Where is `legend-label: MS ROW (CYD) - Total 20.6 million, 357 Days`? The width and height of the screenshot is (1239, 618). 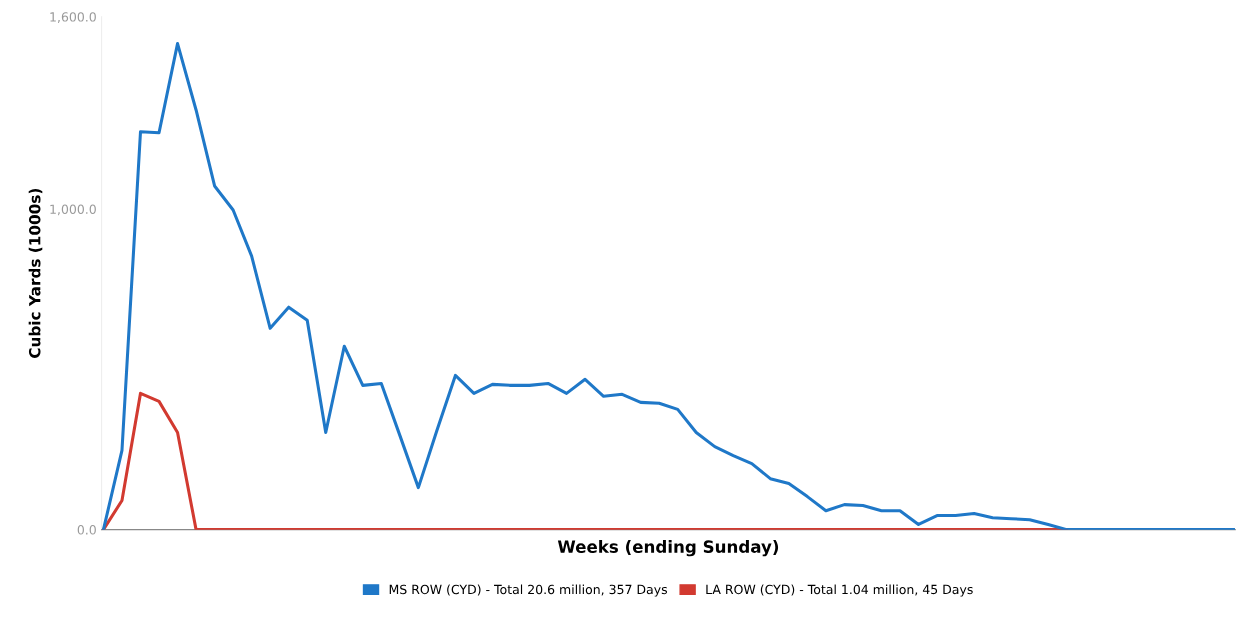
legend-label: MS ROW (CYD) - Total 20.6 million, 357 Days is located at coordinates (528, 590).